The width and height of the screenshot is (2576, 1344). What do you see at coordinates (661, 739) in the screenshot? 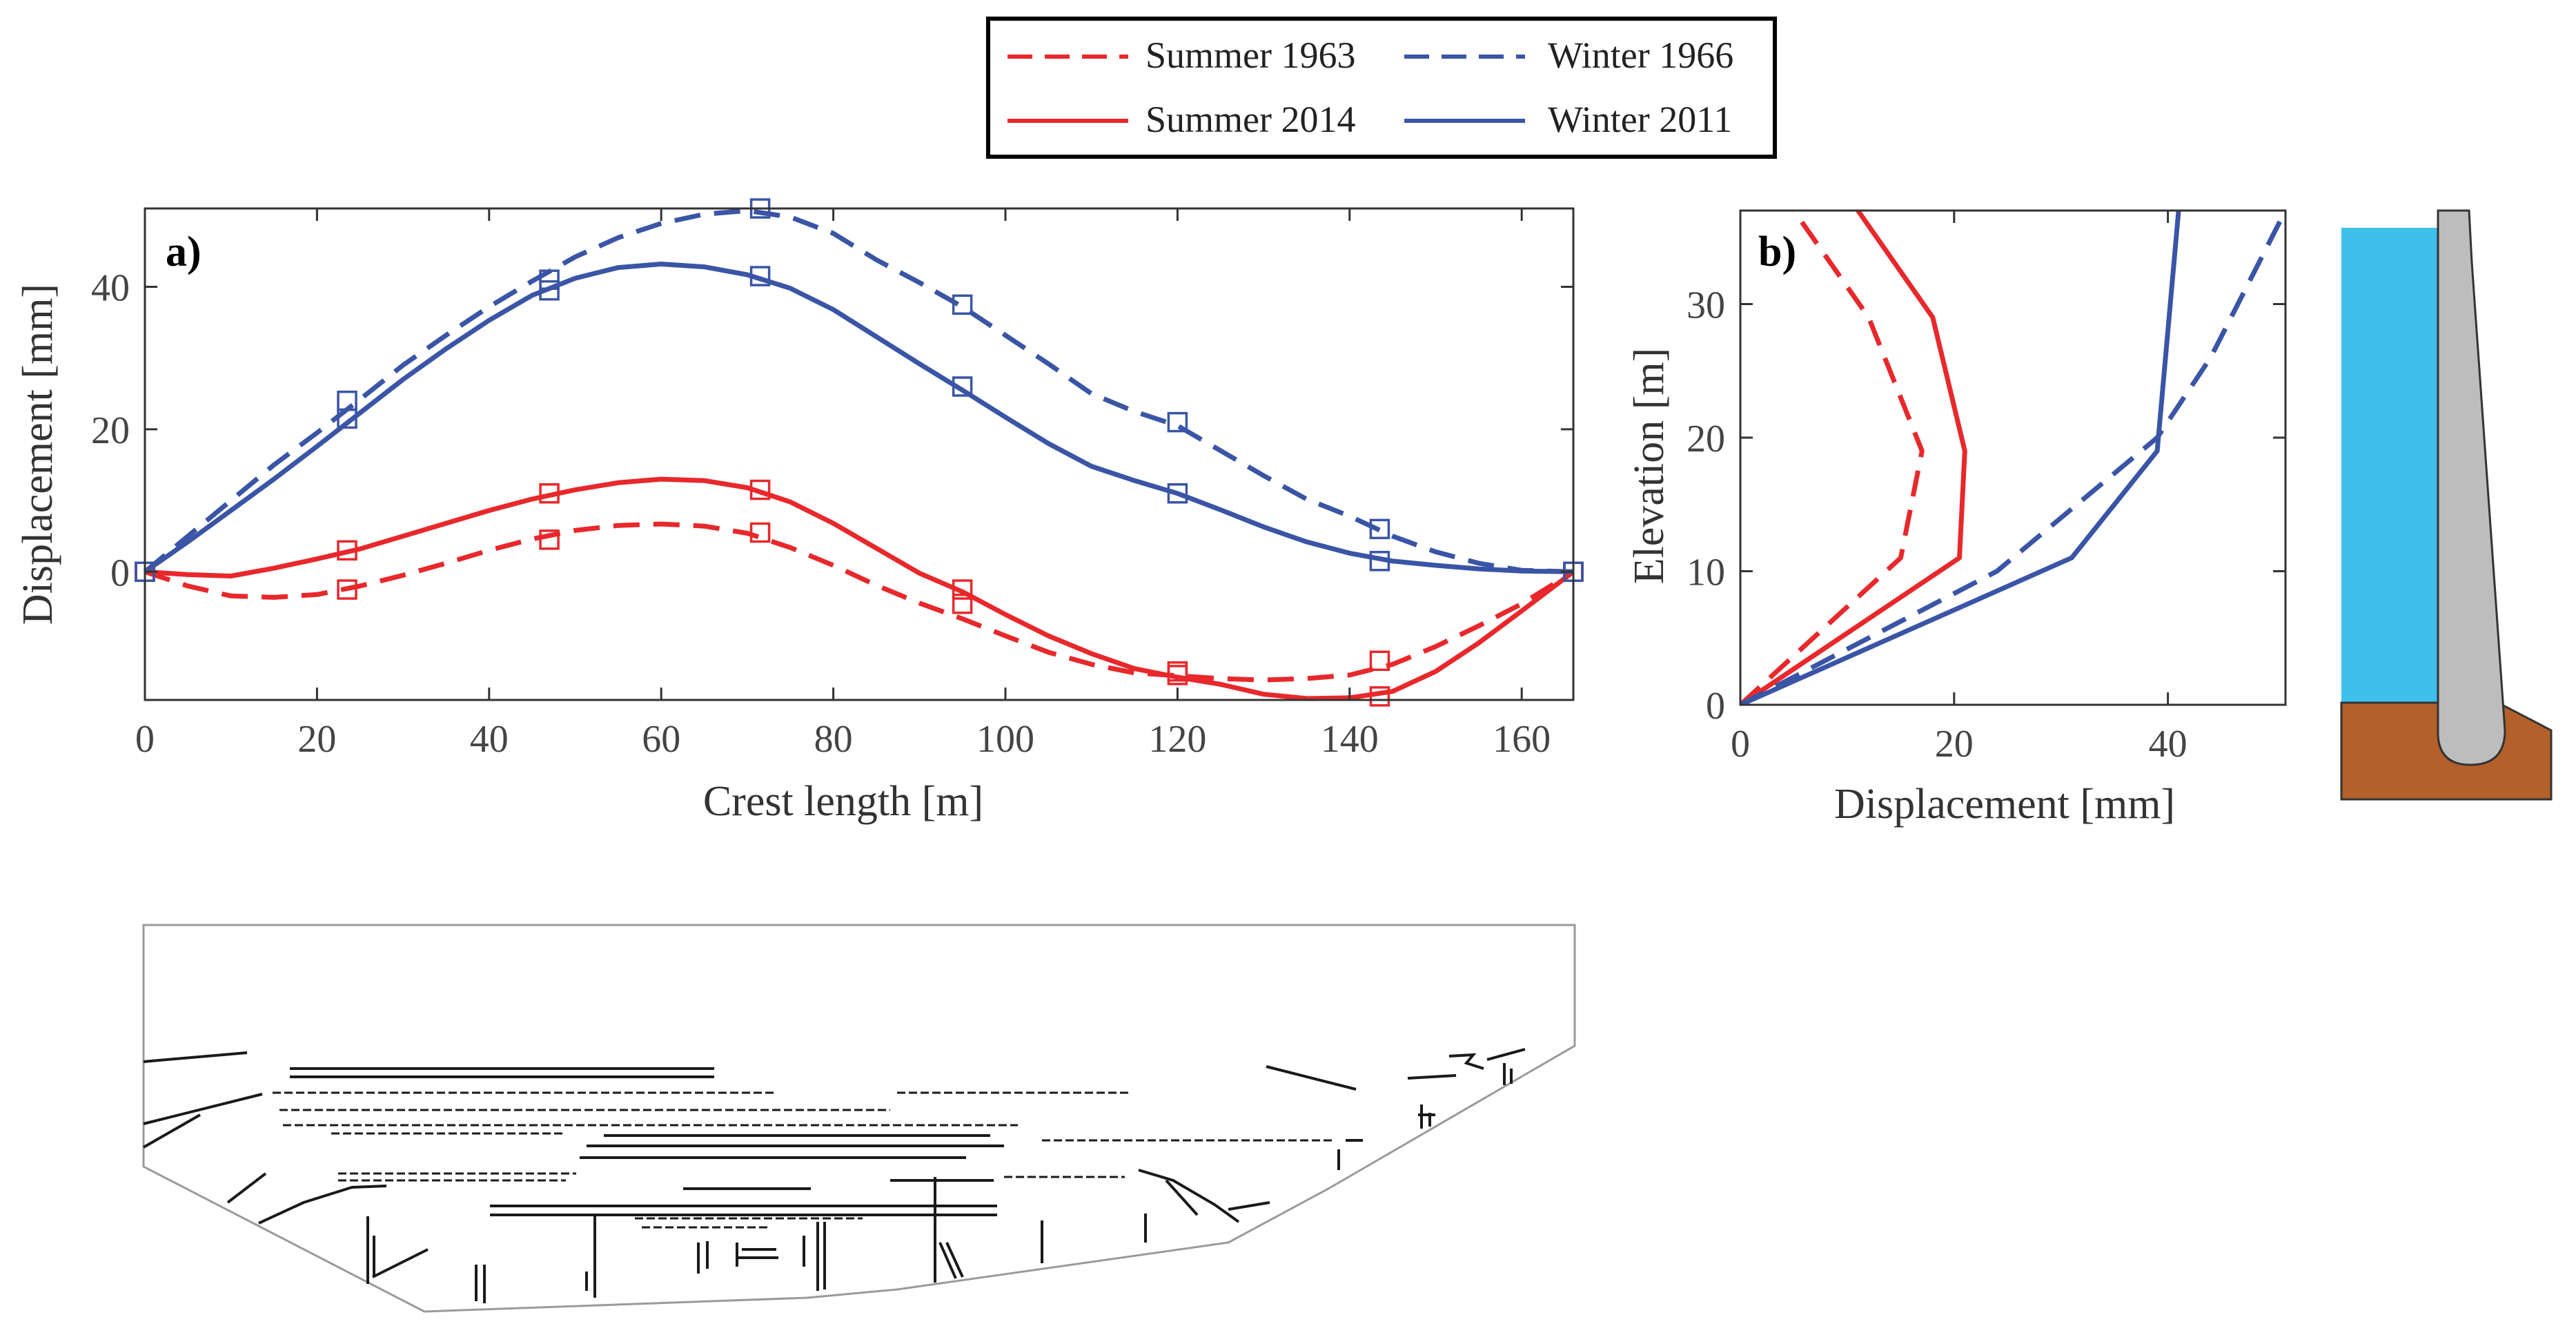
I see `x-tick-label: 60` at bounding box center [661, 739].